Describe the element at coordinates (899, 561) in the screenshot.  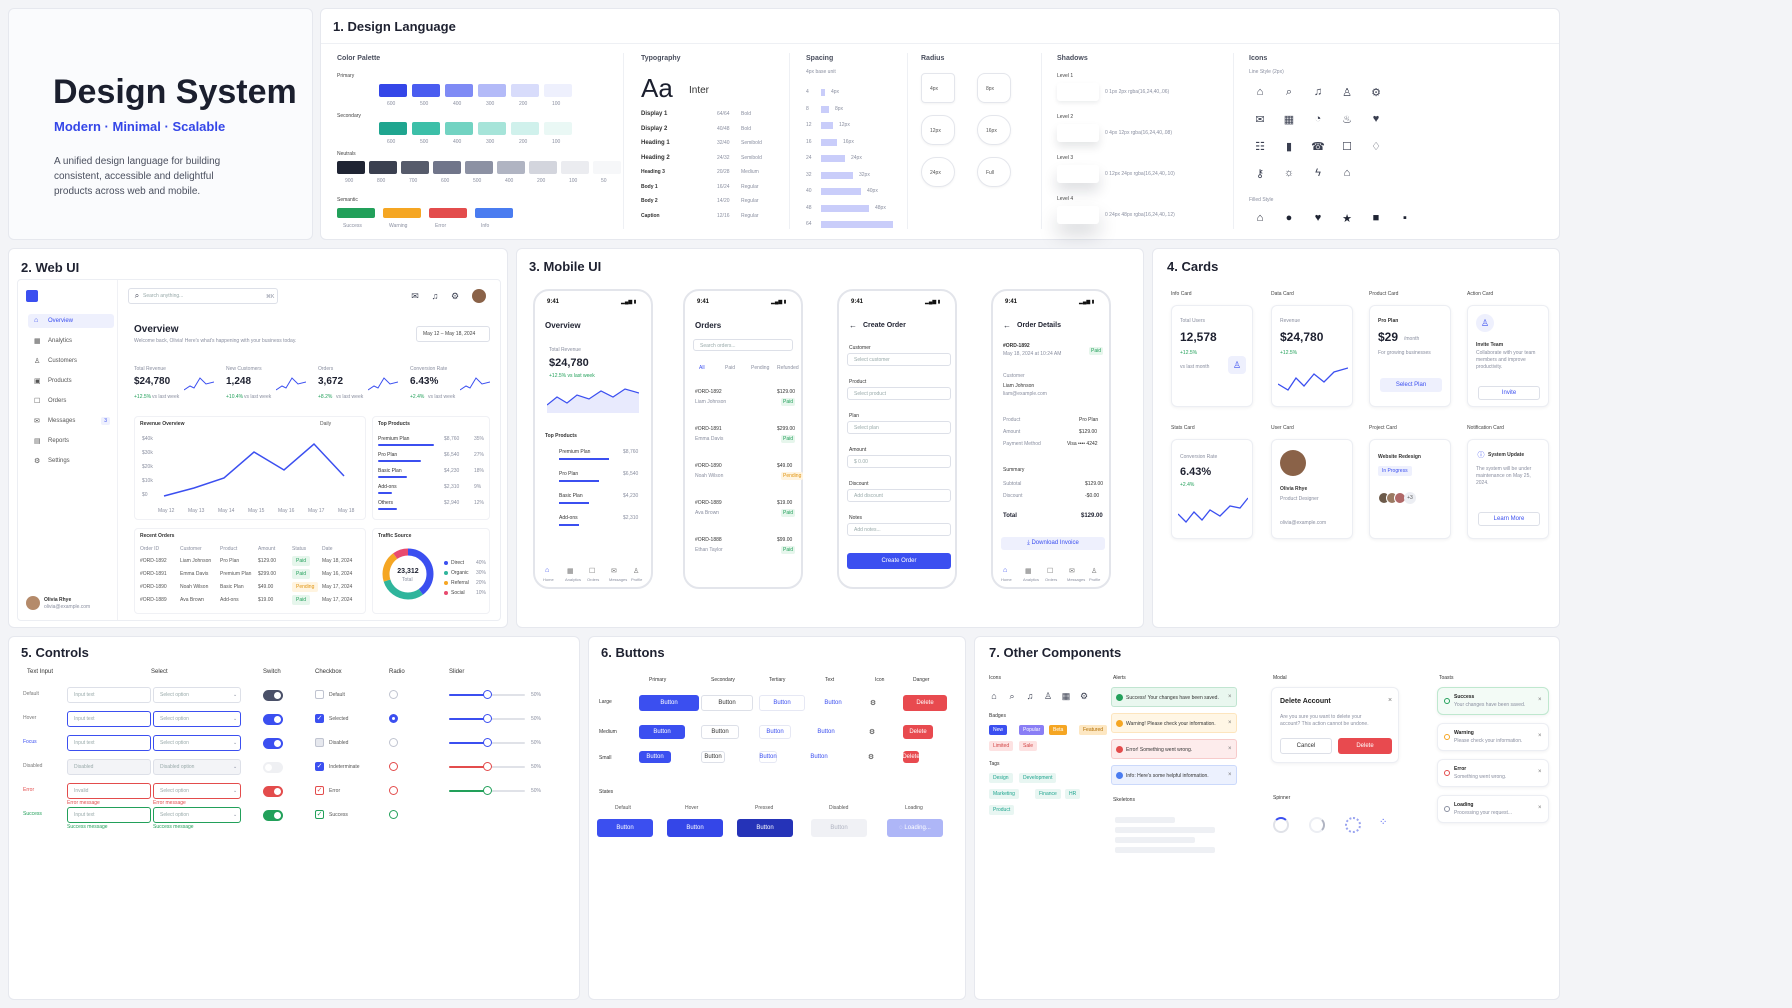
I see `create-order-button: Create Order` at that location.